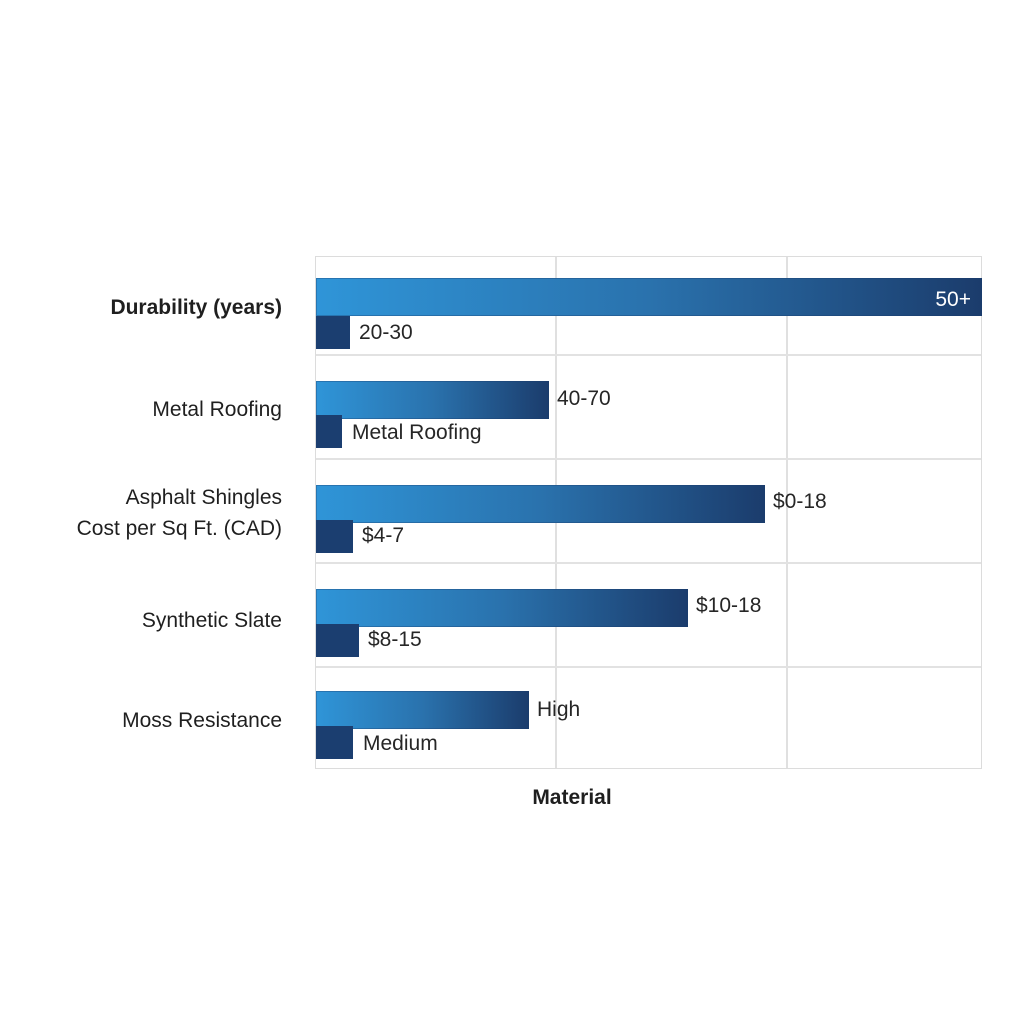 Image resolution: width=1024 pixels, height=1024 pixels. Describe the element at coordinates (211, 620) in the screenshot. I see `category-label-synthetic-slate: Synthetic Slate` at that location.